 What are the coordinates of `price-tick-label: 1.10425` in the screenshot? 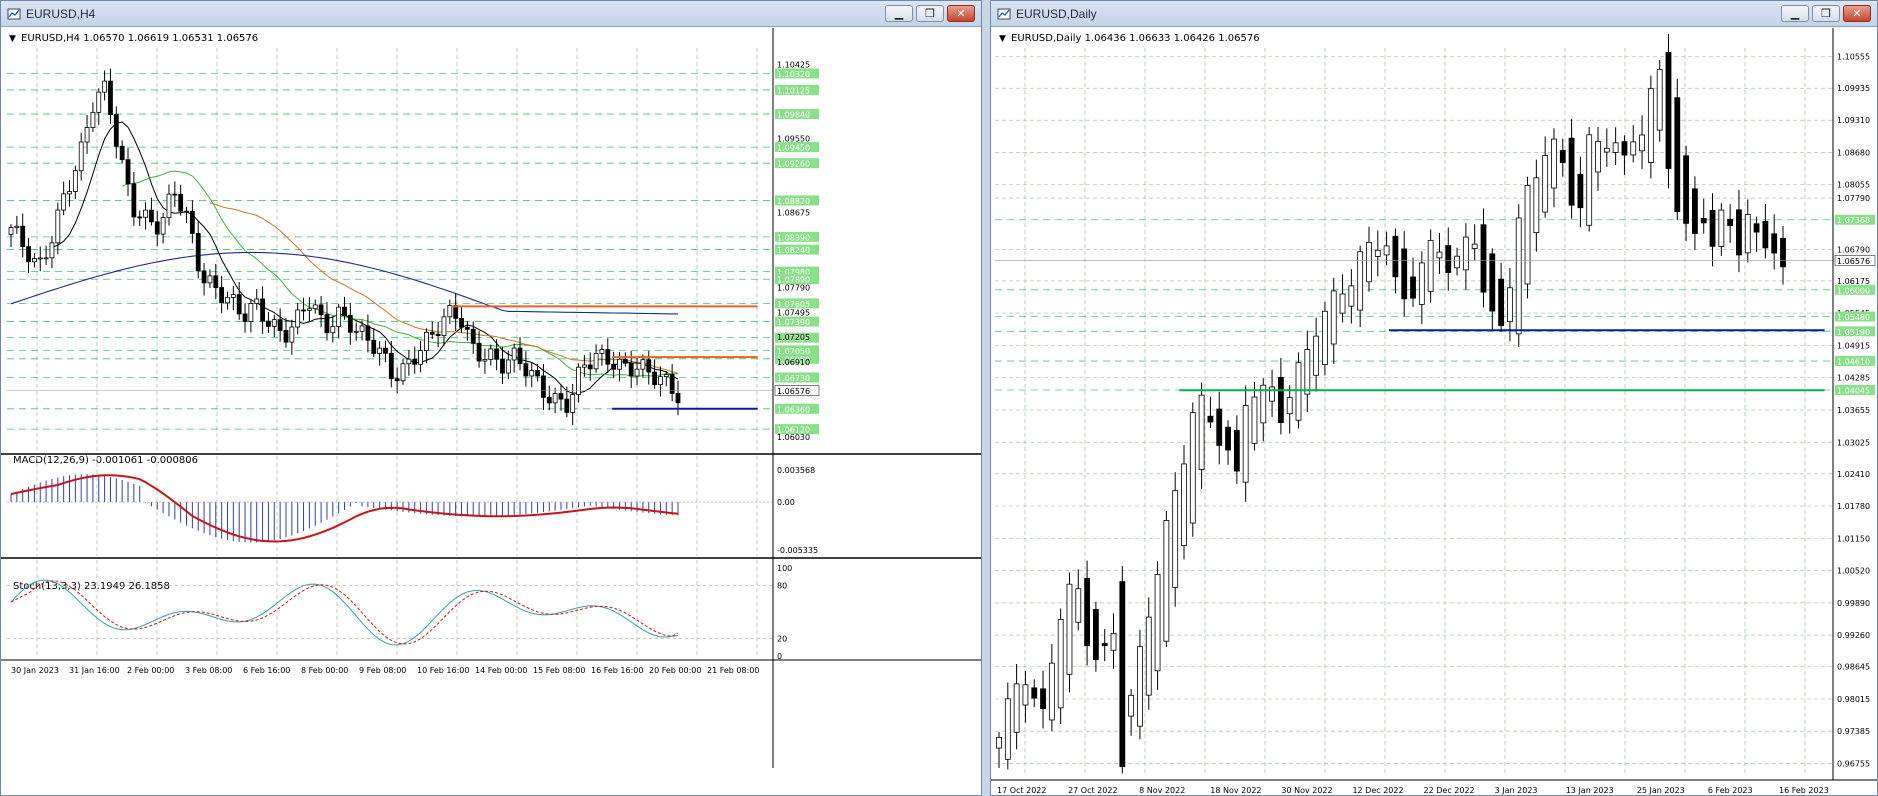 It's located at (793, 65).